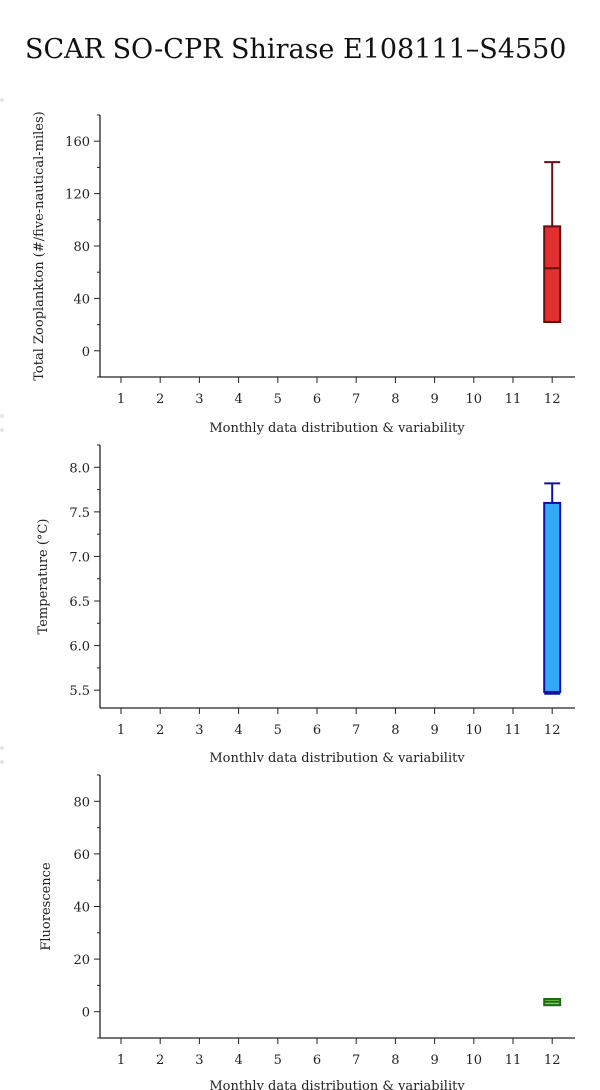 The width and height of the screenshot is (600, 1090). Describe the element at coordinates (77, 142) in the screenshot. I see `y-tick-label: 160` at that location.